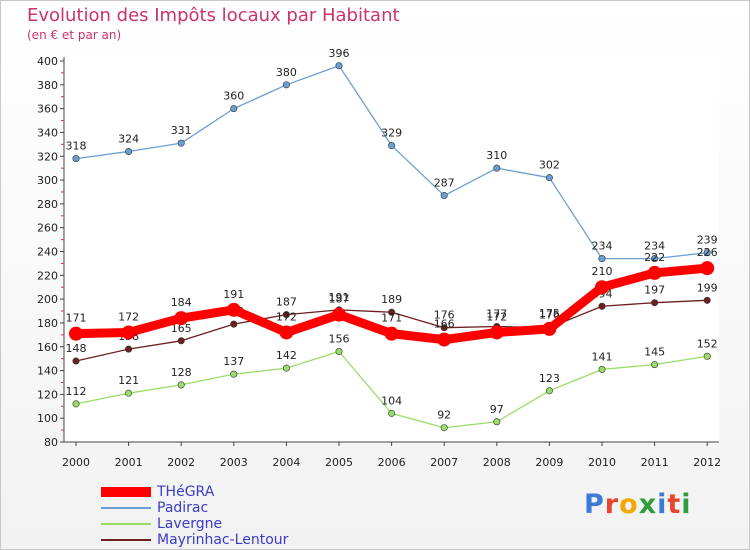  I want to click on data-label-lavergne-2004: 142, so click(286, 355).